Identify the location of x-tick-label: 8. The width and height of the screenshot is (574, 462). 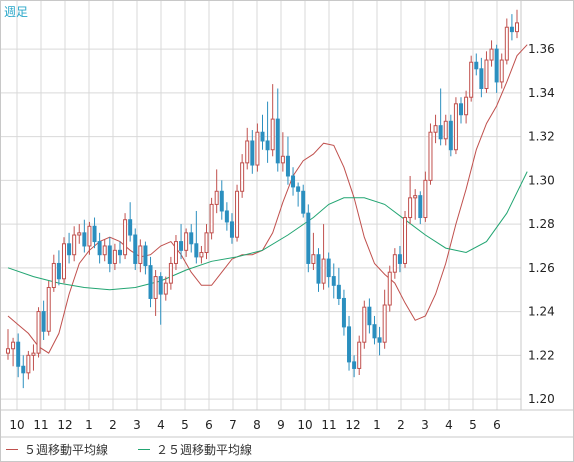
(257, 425).